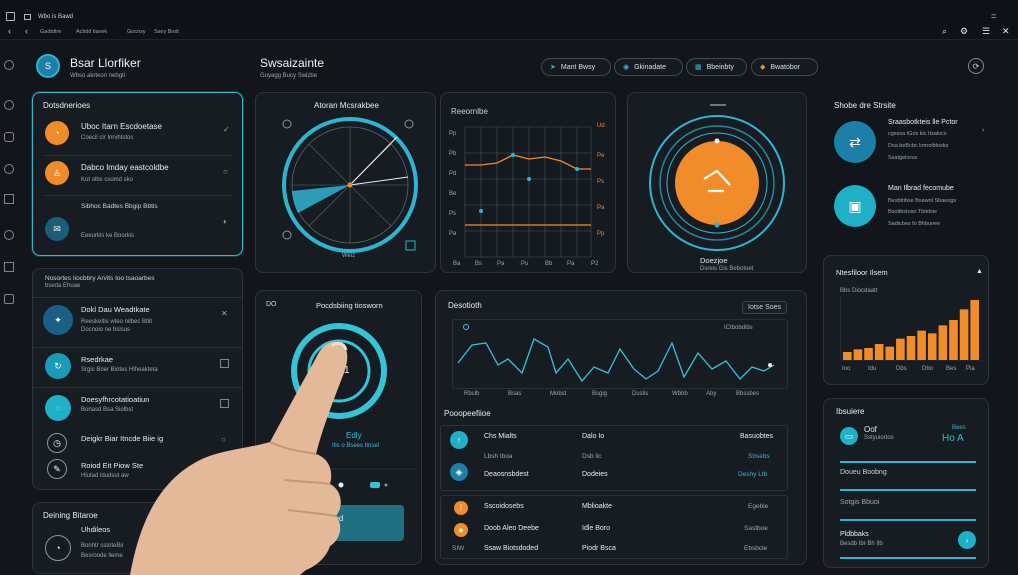  I want to click on layers-icon, so click(9, 169).